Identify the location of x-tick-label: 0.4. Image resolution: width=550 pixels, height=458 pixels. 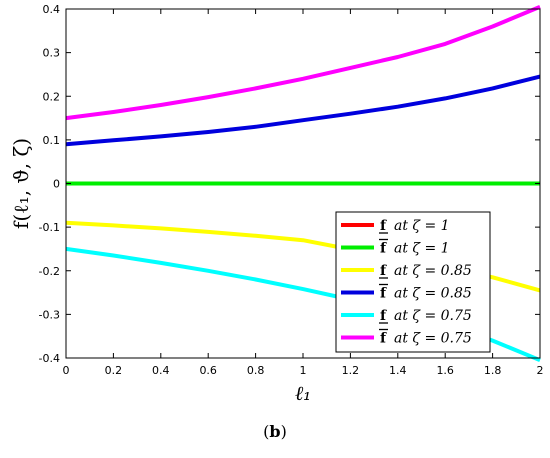
(161, 370).